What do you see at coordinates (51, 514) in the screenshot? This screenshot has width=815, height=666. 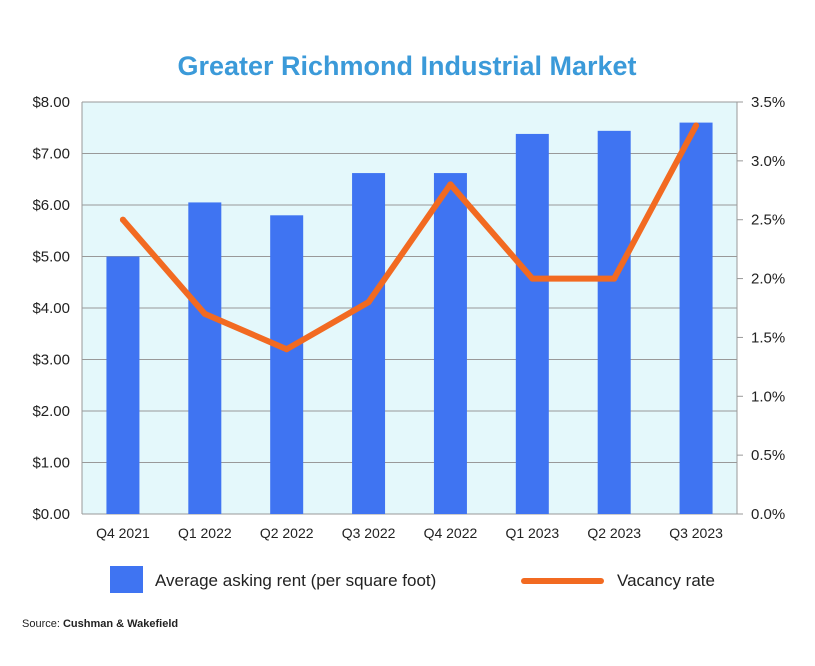 I see `y-left-tick-label: $0.00` at bounding box center [51, 514].